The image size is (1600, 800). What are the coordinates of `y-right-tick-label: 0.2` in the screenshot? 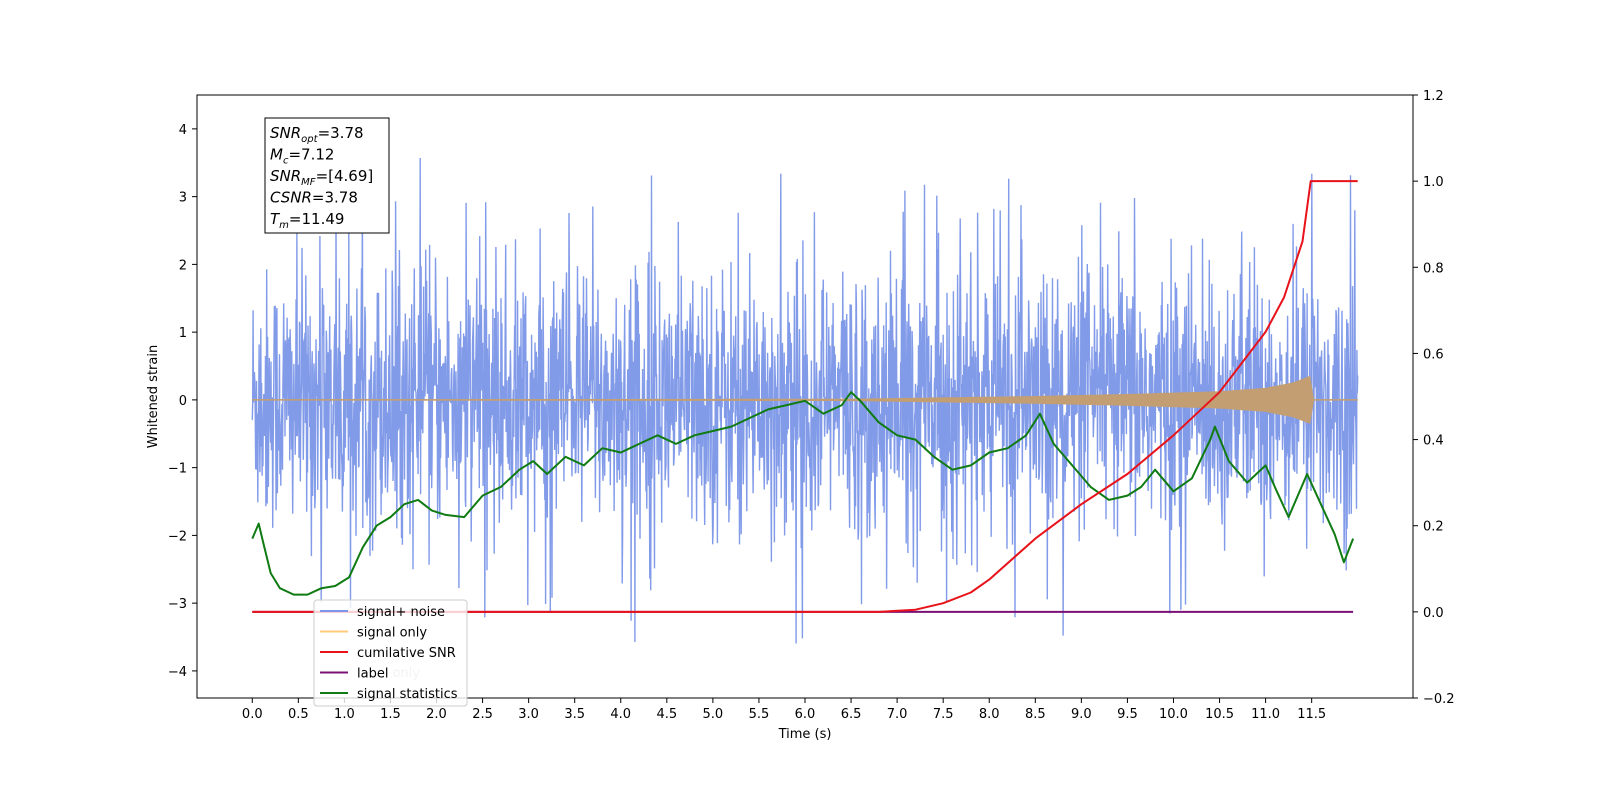 It's located at (1433, 527).